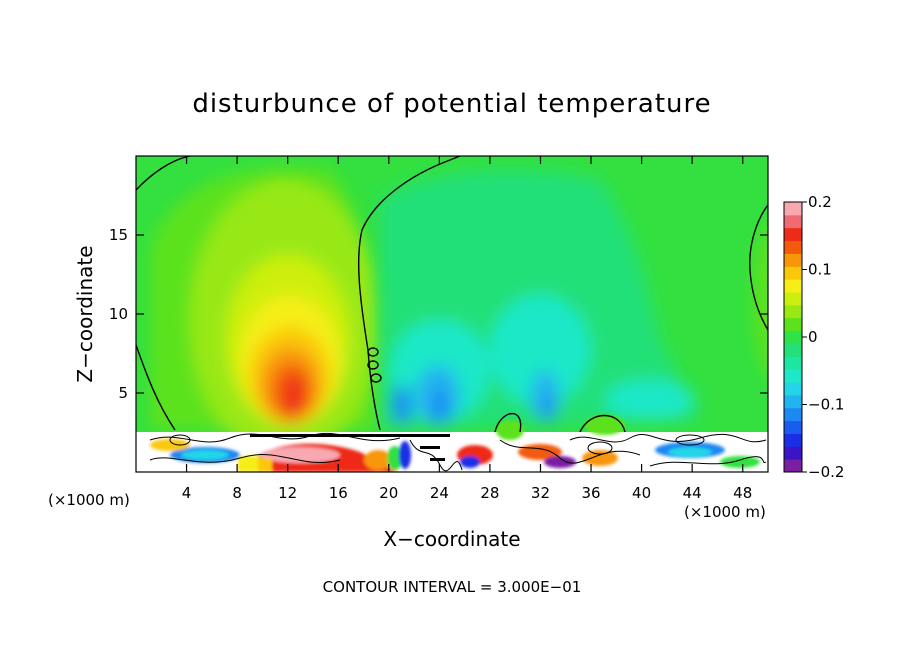  What do you see at coordinates (287, 493) in the screenshot?
I see `x-tick-label: 12` at bounding box center [287, 493].